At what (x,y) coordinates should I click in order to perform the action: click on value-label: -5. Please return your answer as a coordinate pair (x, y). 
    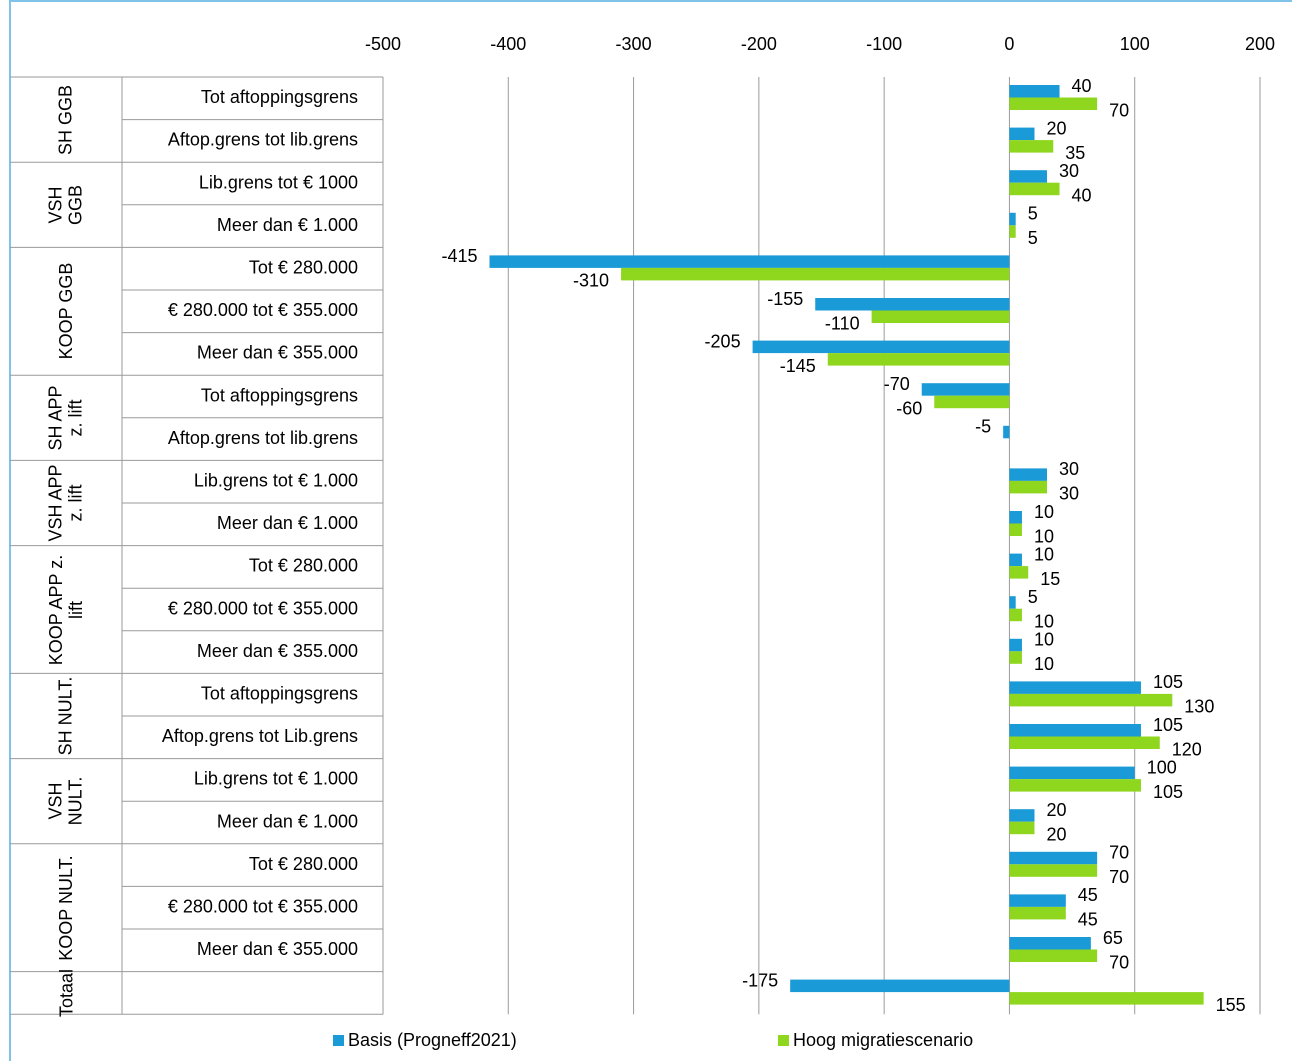
    Looking at the image, I should click on (983, 427).